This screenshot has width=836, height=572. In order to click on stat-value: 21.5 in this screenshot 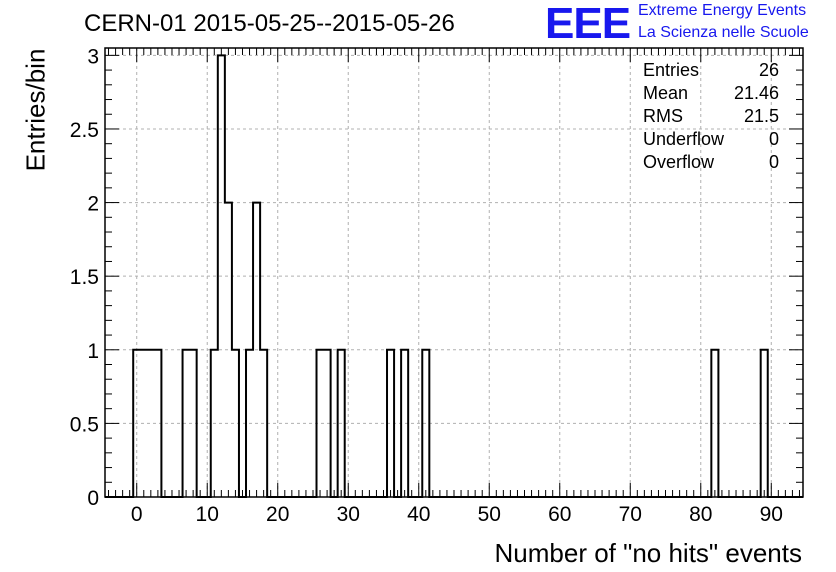, I will do `click(761, 116)`.